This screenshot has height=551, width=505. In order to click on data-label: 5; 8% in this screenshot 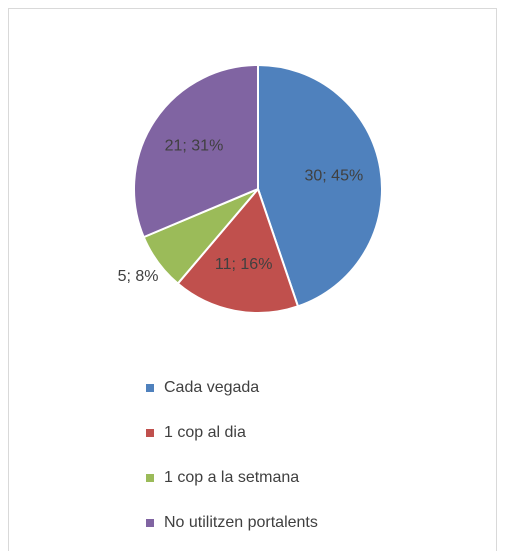, I will do `click(138, 276)`.